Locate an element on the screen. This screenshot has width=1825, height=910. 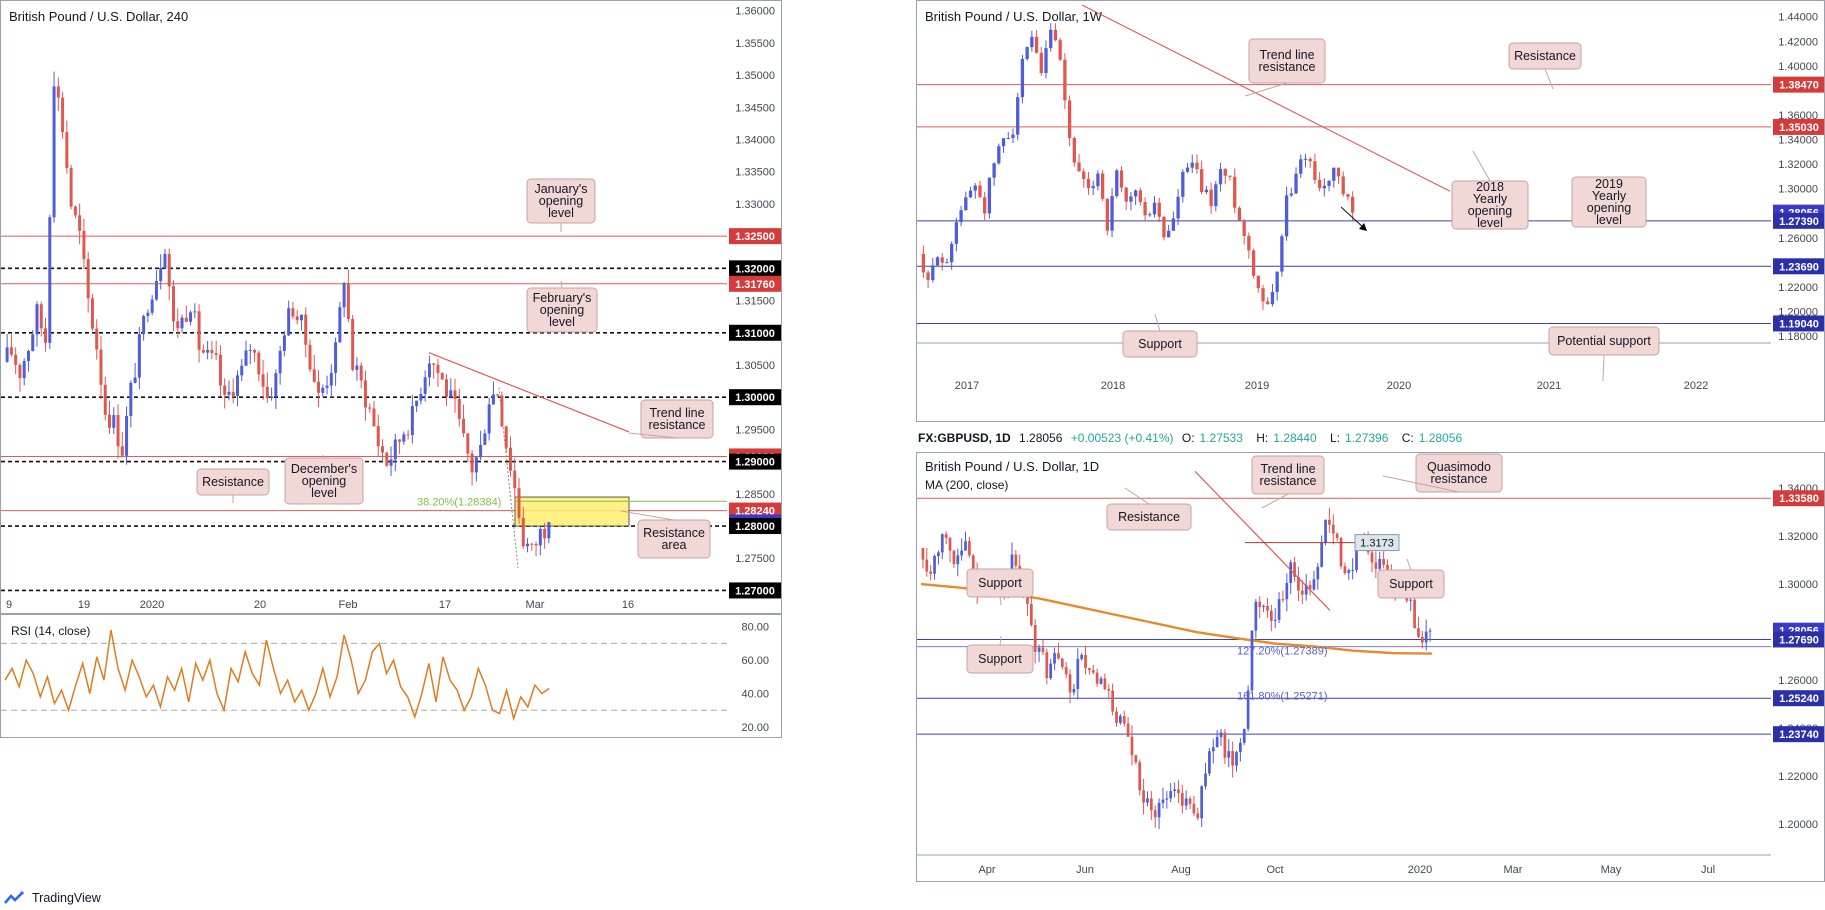
price-label: 1.31000 is located at coordinates (755, 334).